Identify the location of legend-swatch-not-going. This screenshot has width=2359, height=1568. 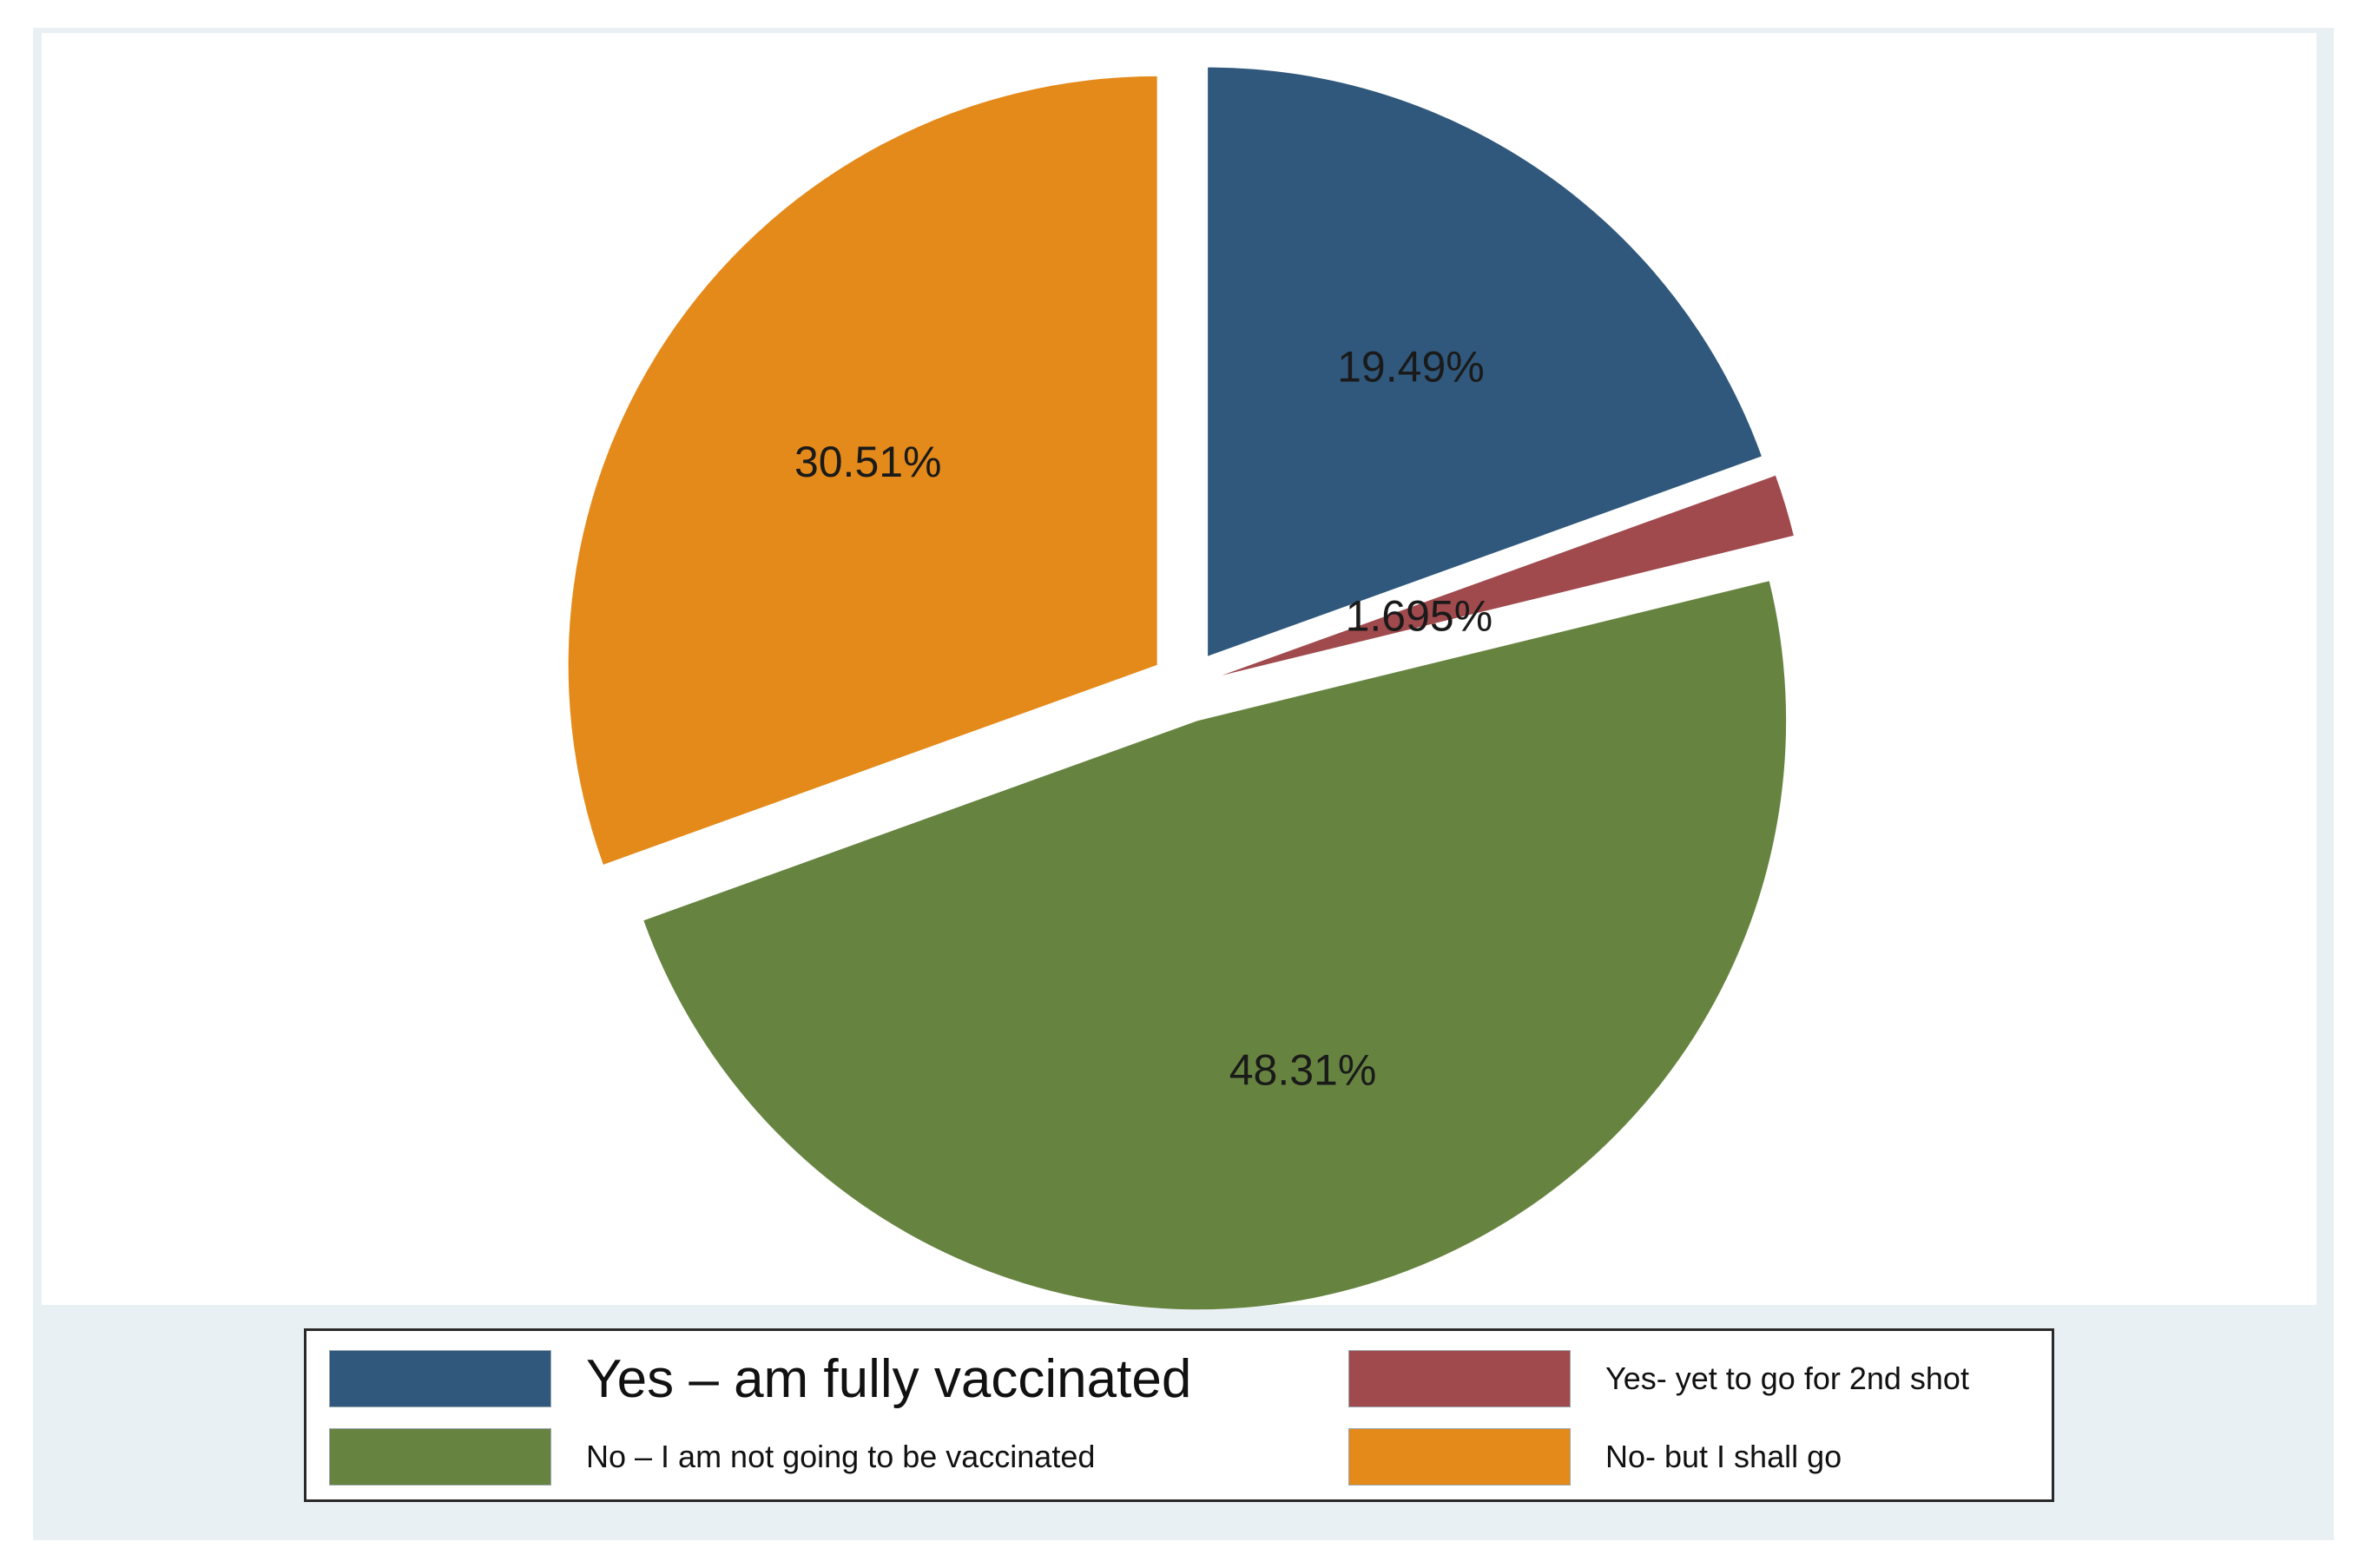
(440, 1457).